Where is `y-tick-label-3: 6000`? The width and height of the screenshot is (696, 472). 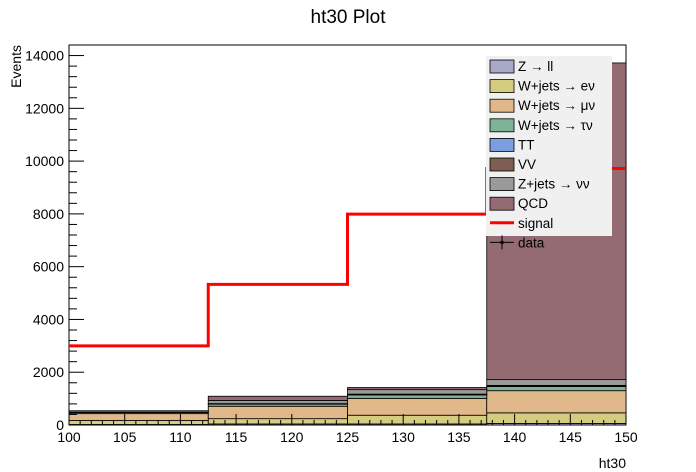
y-tick-label-3: 6000 is located at coordinates (48, 267).